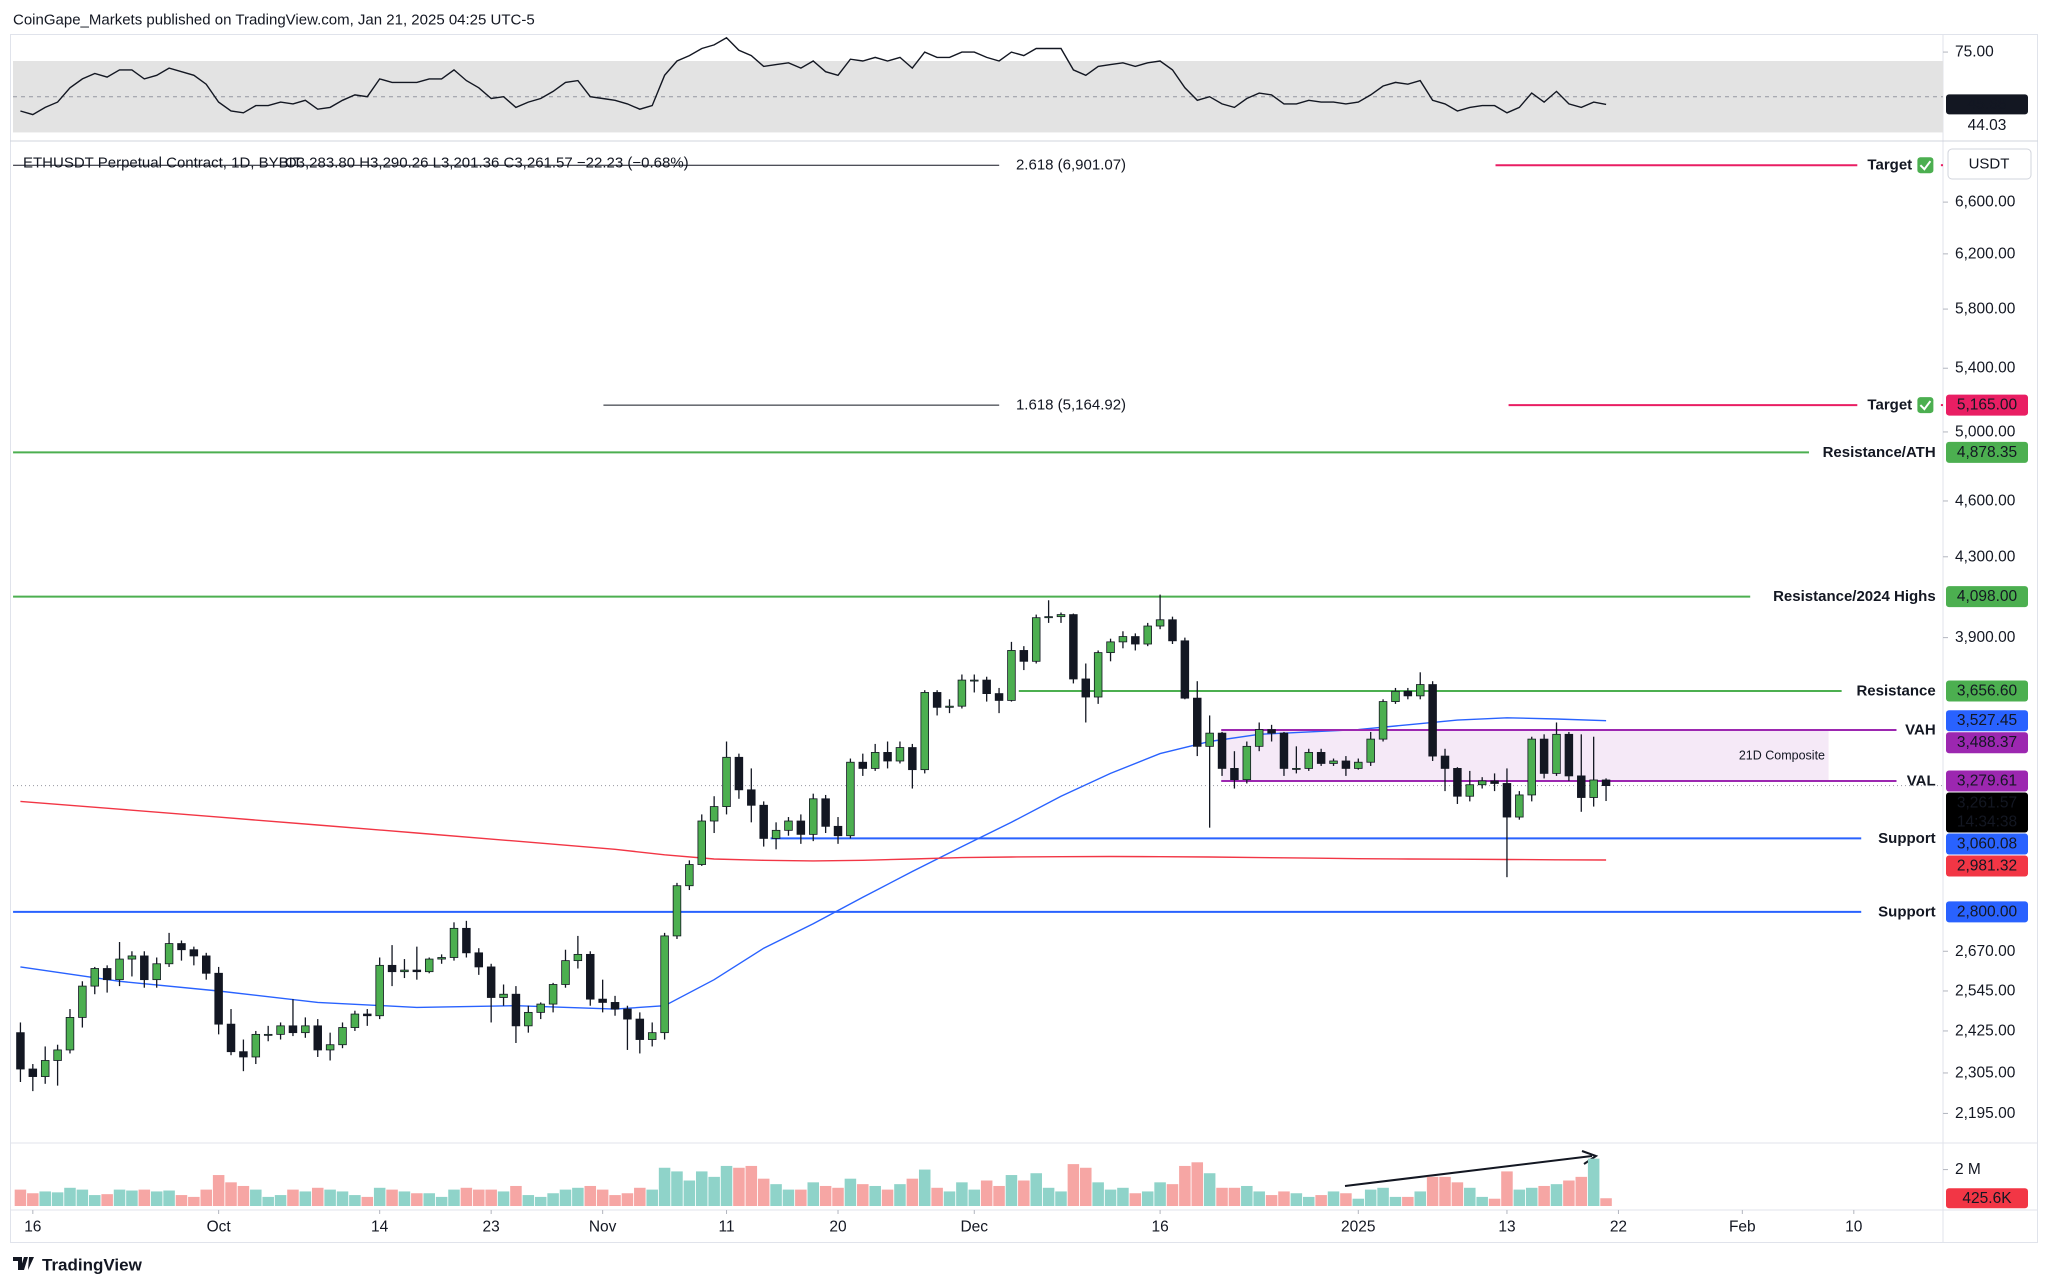 The image size is (2048, 1288). I want to click on currency-box, so click(1989, 164).